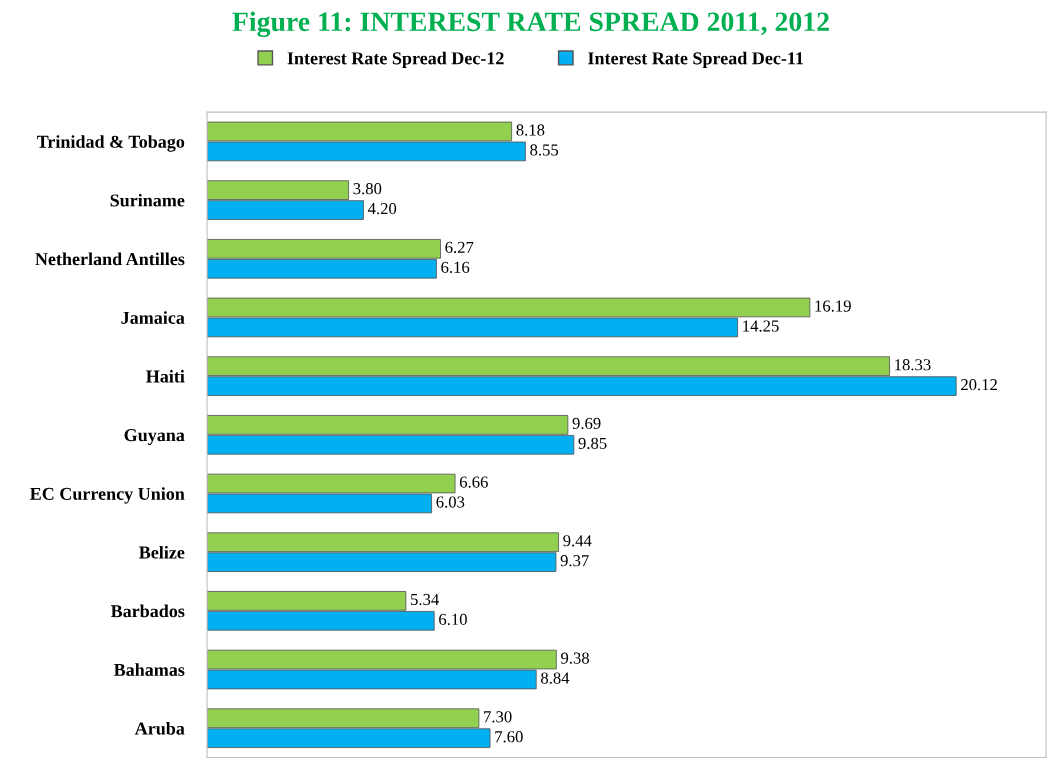  I want to click on y-tick-label: Guyana, so click(154, 437).